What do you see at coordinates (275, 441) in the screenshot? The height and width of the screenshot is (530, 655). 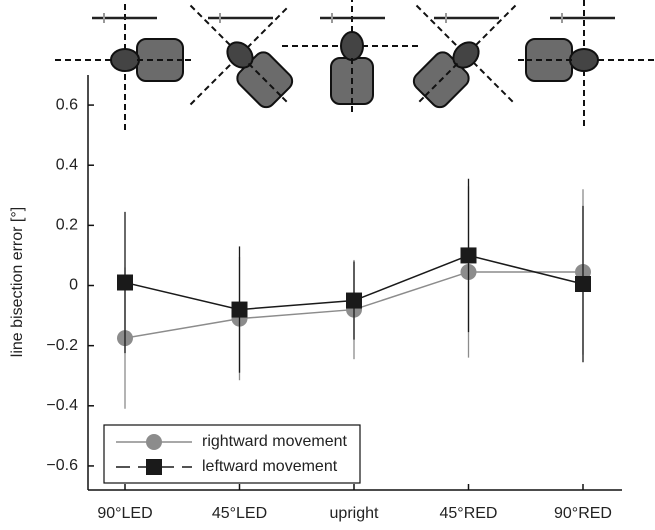 I see `legend-label: rightward movement` at bounding box center [275, 441].